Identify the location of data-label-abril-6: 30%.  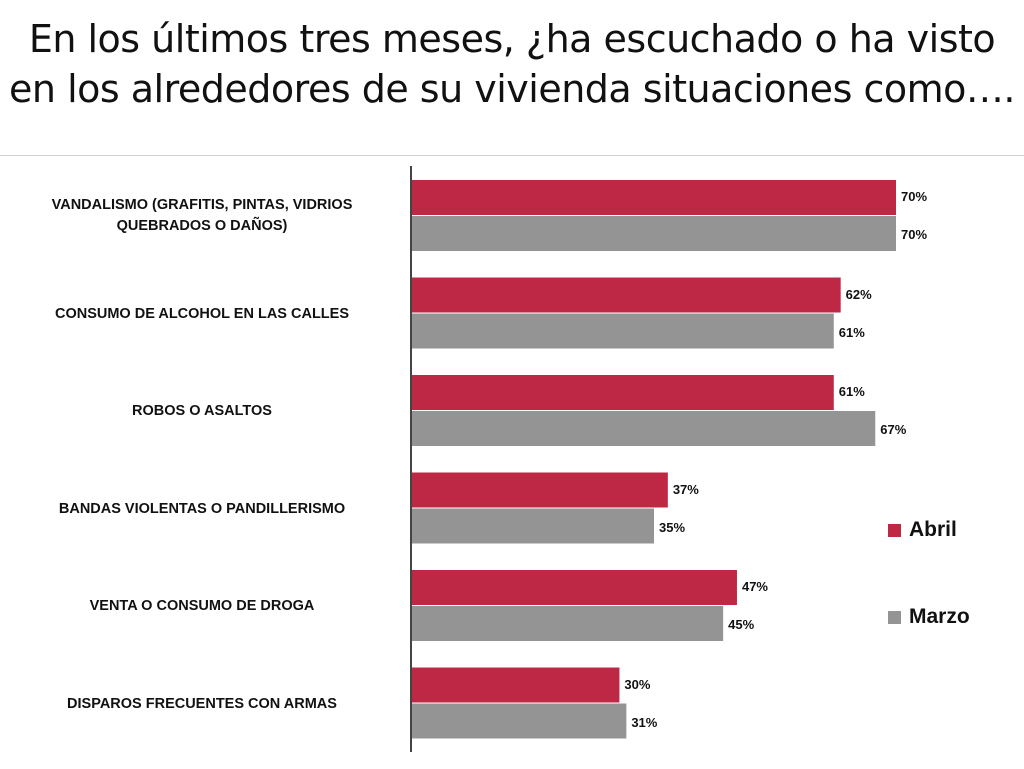
(637, 684).